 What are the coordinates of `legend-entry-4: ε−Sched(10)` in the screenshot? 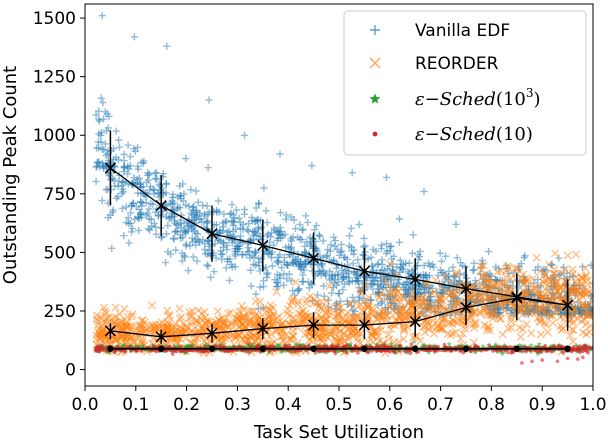 It's located at (452, 134).